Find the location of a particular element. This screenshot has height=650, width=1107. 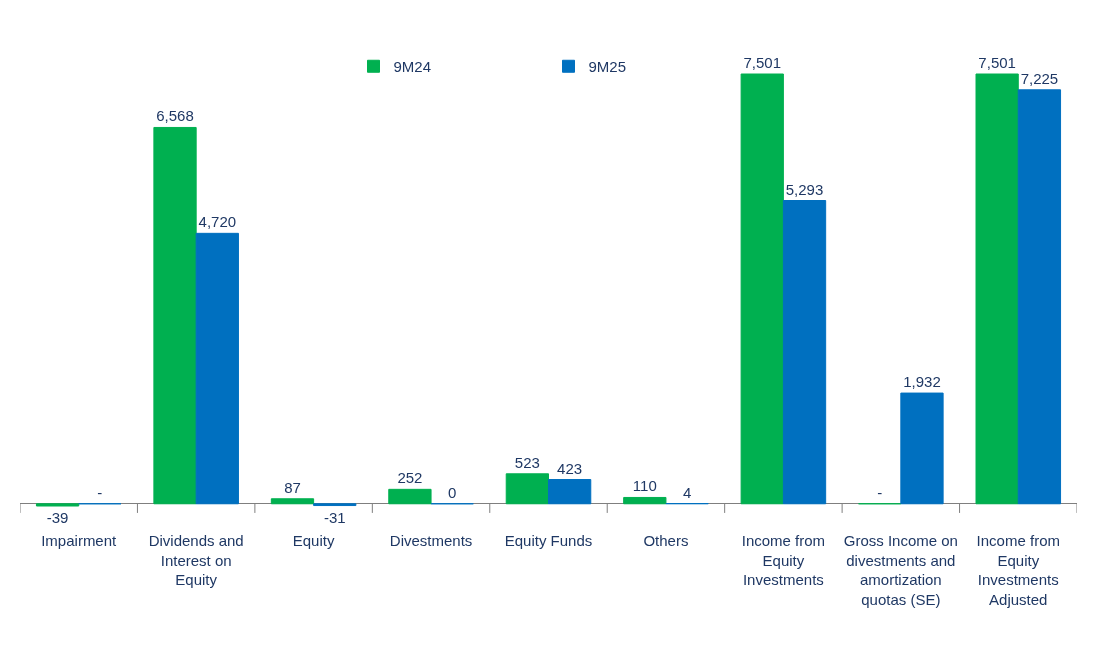

data-label: 4 is located at coordinates (687, 492).